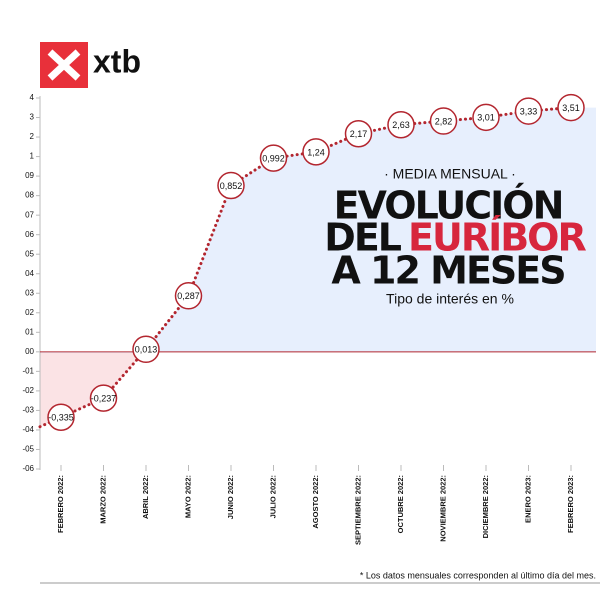  I want to click on value-label: 2,63, so click(401, 125).